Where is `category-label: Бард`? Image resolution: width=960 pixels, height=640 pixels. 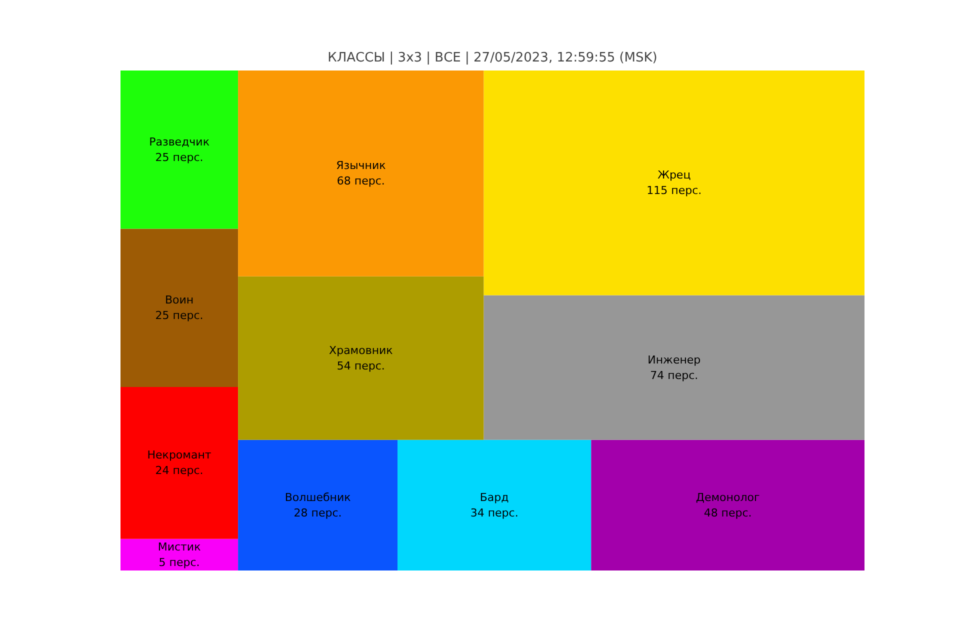 category-label: Бард is located at coordinates (495, 497).